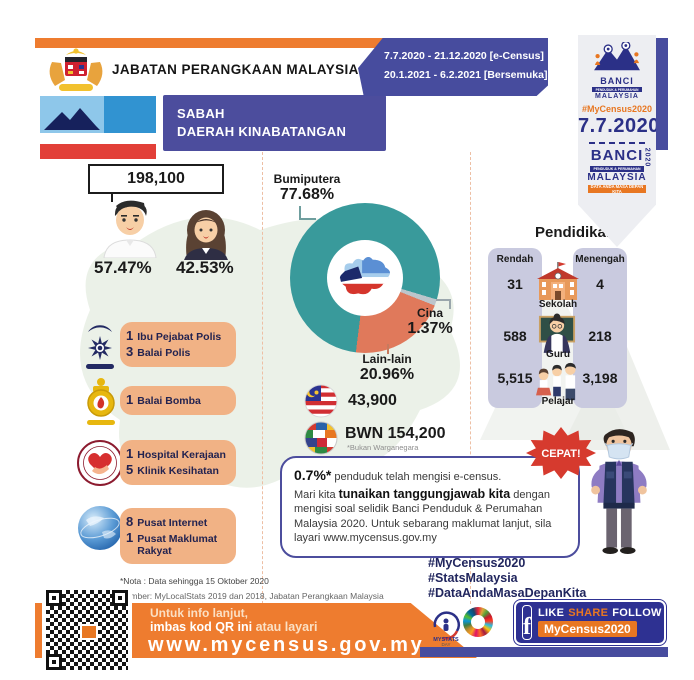  What do you see at coordinates (617, 177) in the screenshot?
I see `banci-country-wordmark: MALAYSIA` at bounding box center [617, 177].